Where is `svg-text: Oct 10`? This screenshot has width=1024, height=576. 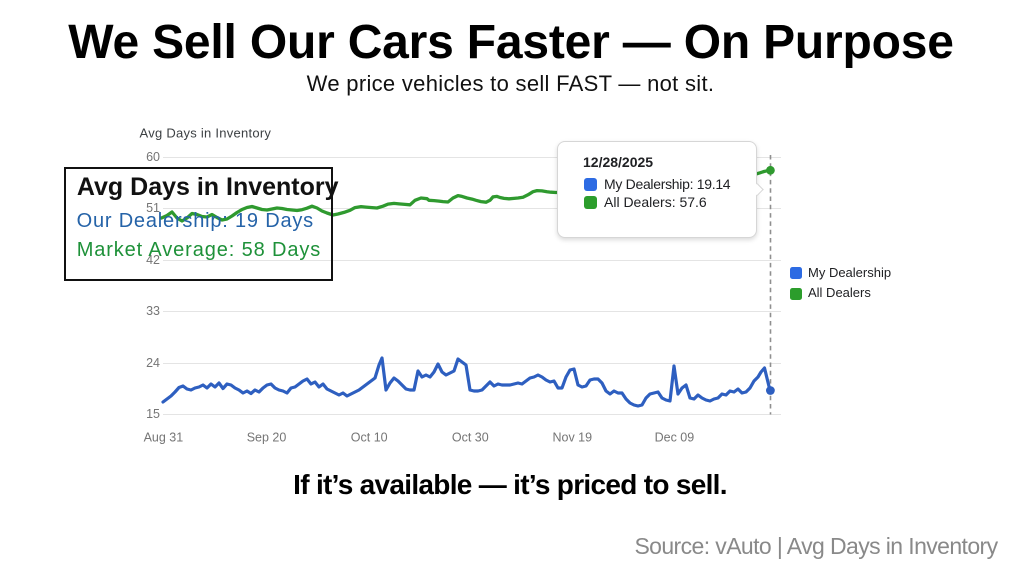 svg-text: Oct 10 is located at coordinates (369, 438).